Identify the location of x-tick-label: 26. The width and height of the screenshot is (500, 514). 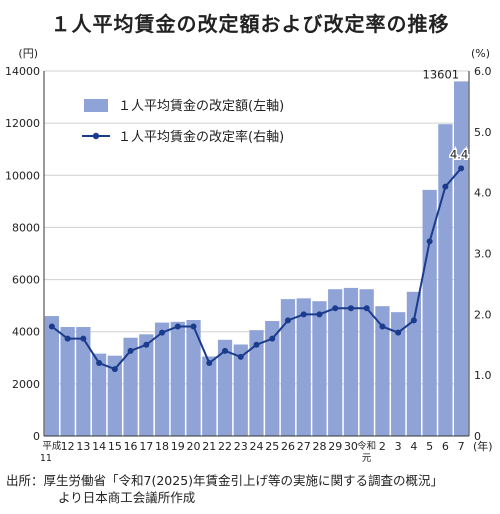
(288, 446).